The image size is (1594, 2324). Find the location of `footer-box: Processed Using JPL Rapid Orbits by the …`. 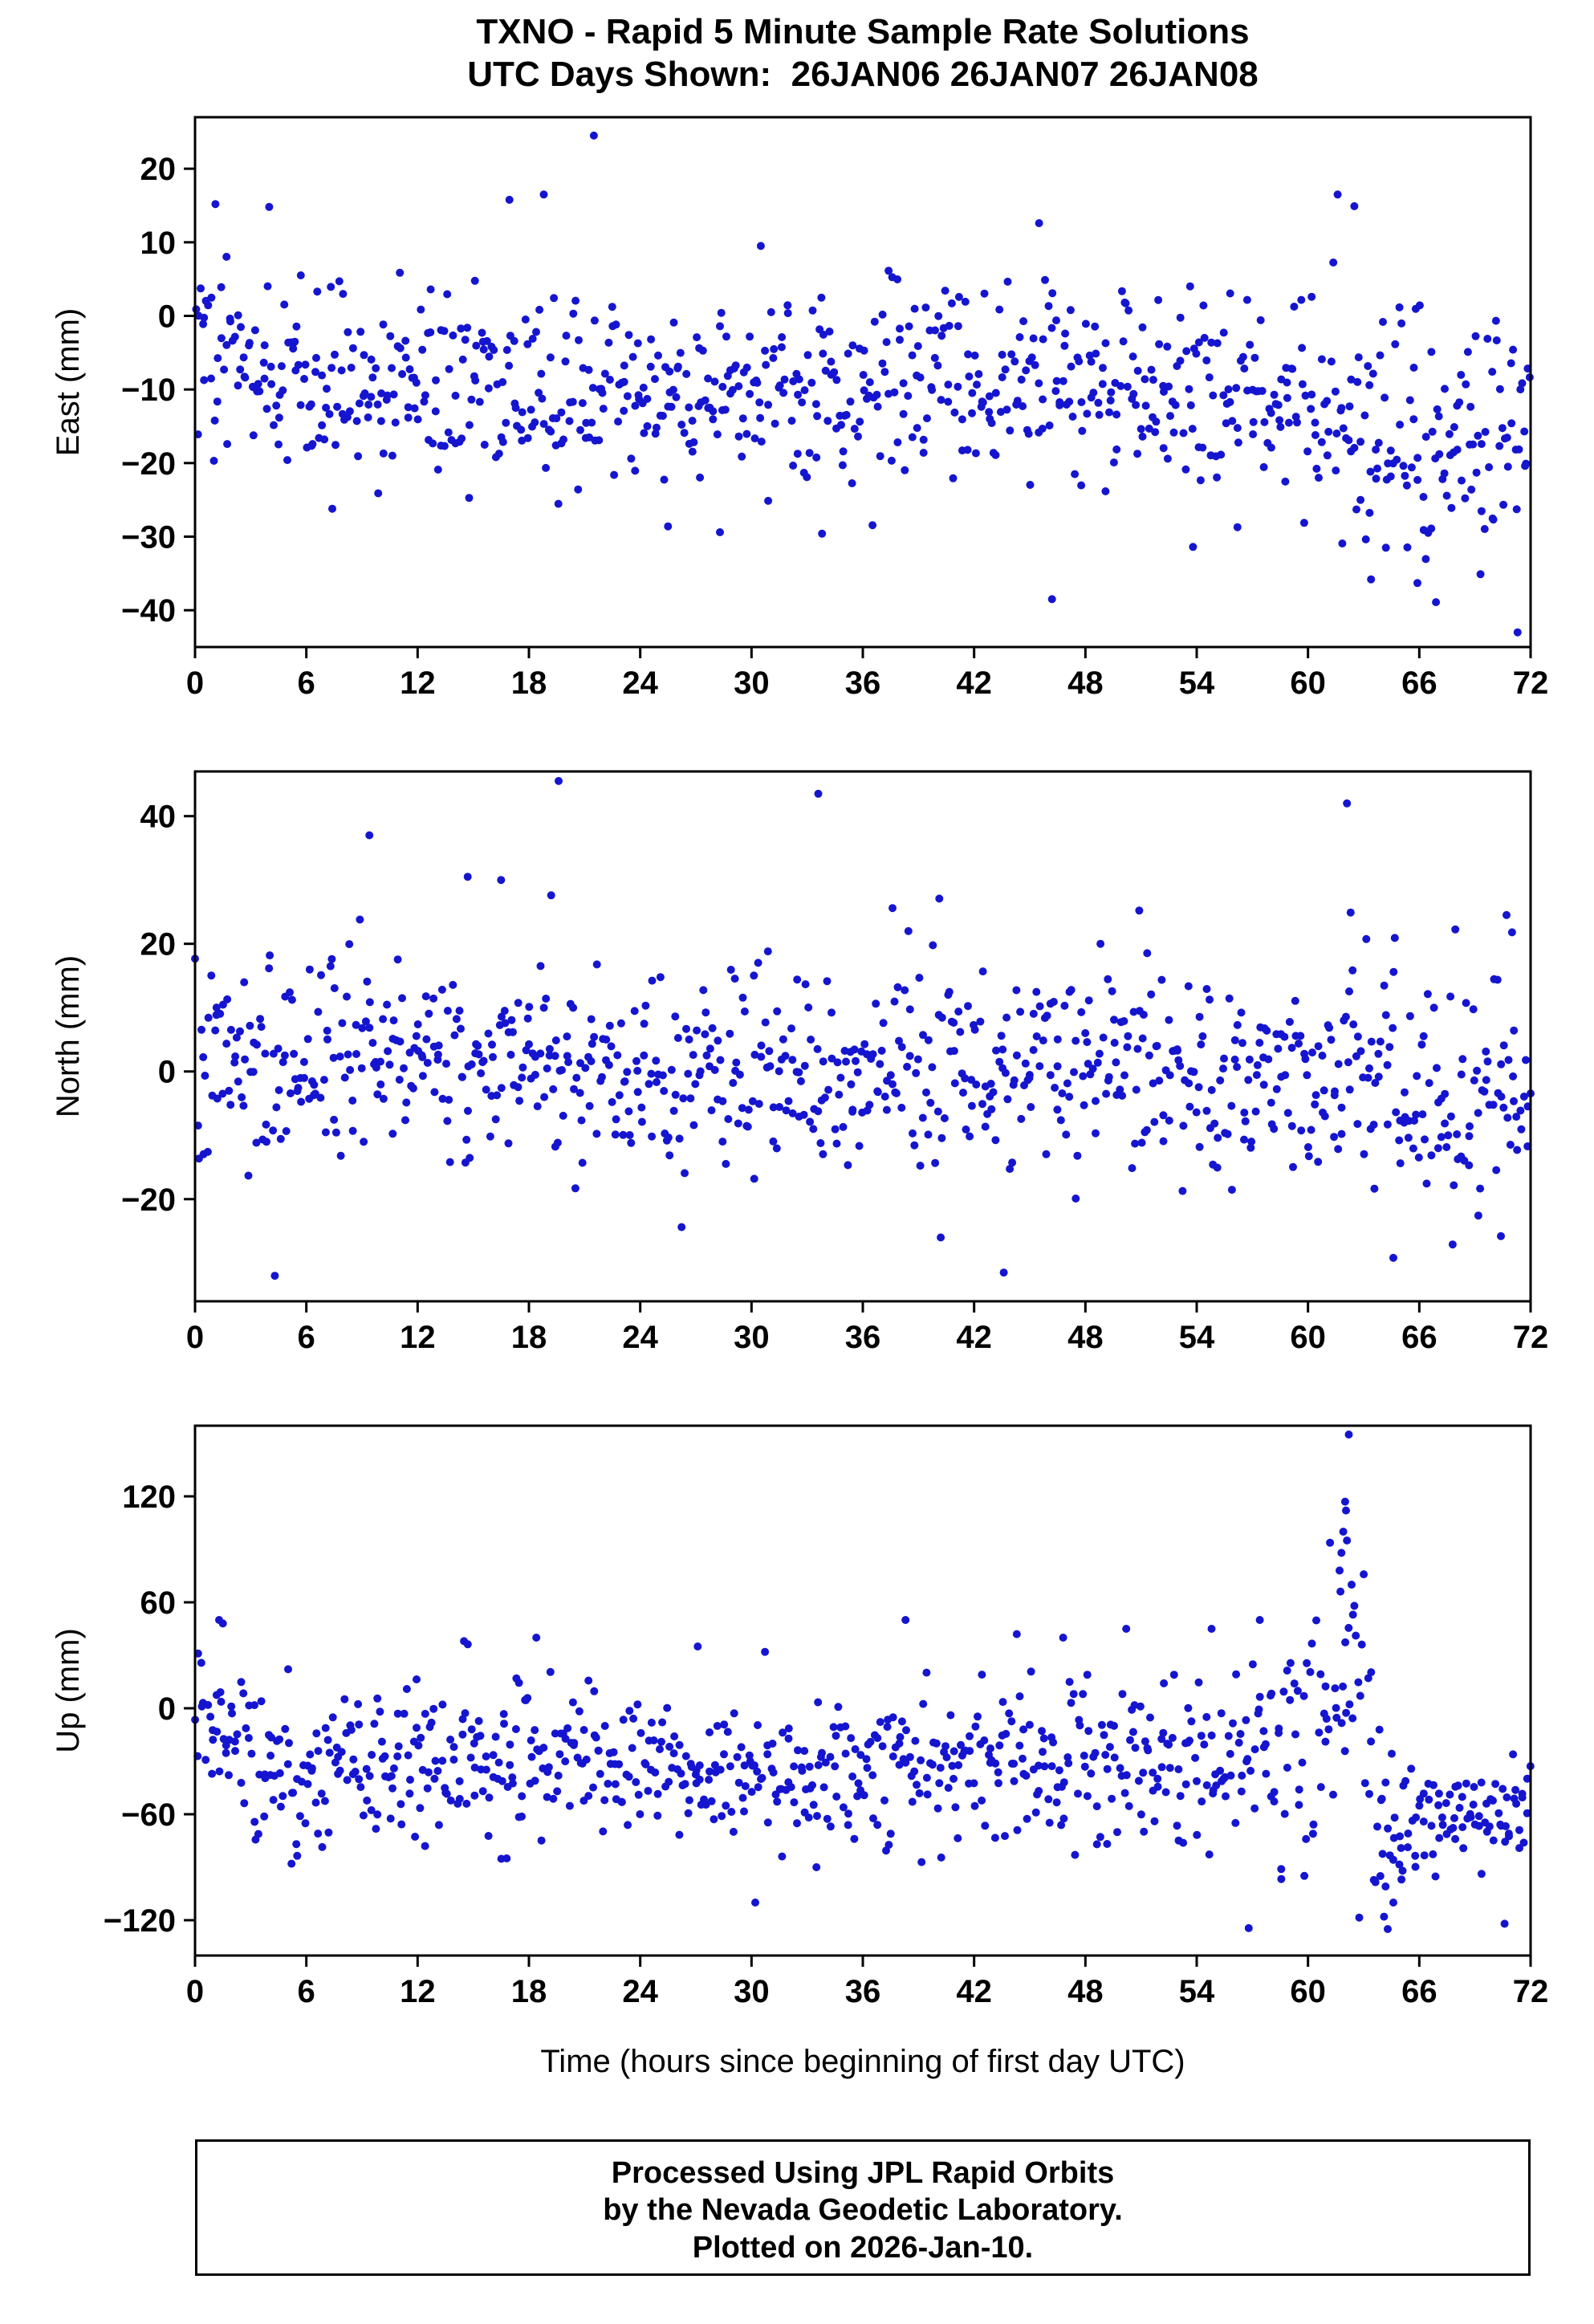

footer-box: Processed Using JPL Rapid Orbits by the … is located at coordinates (863, 2207).